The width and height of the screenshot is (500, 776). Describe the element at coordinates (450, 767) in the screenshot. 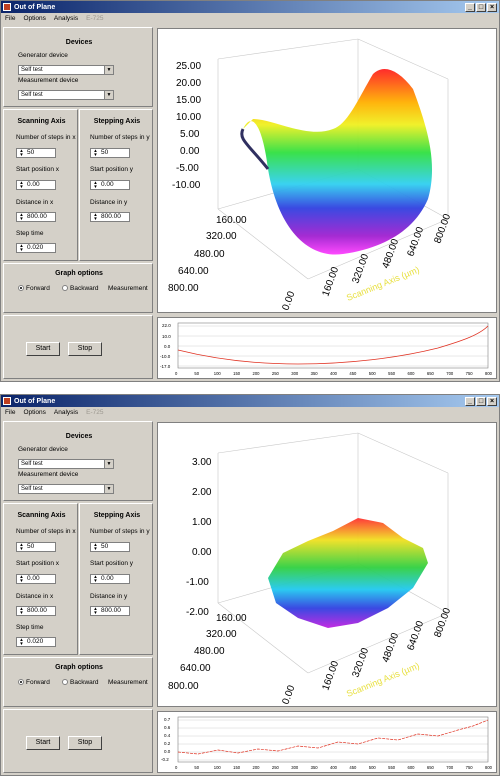

I see `strip-x-tick: 700` at that location.